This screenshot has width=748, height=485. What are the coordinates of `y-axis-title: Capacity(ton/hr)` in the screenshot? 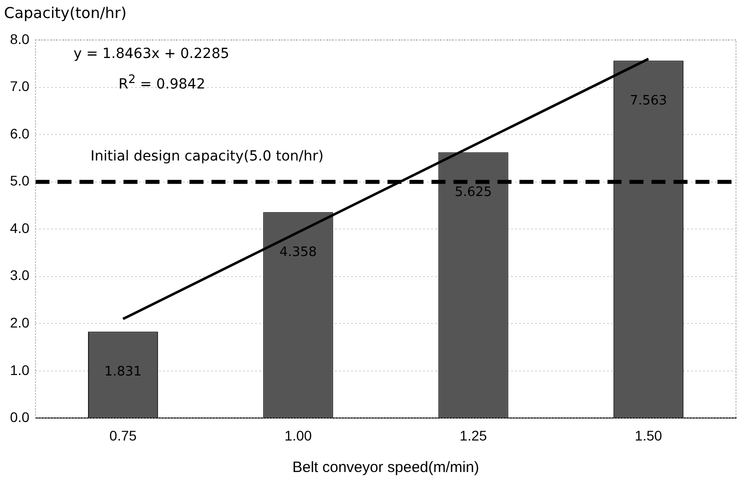 It's located at (65, 13).